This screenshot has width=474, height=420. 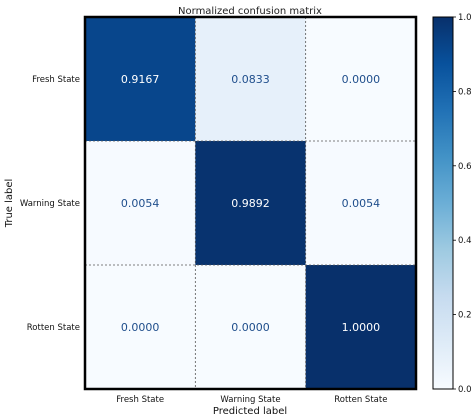 I want to click on heatmap-cell-r1-c1, so click(x=250, y=203).